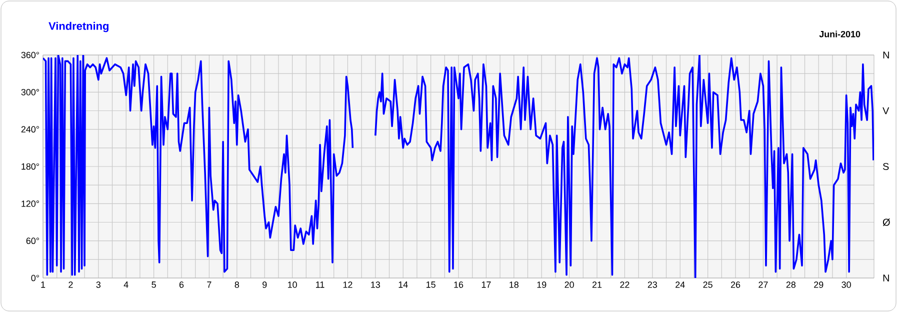  What do you see at coordinates (680, 285) in the screenshot?
I see `x-tick-label: 24` at bounding box center [680, 285].